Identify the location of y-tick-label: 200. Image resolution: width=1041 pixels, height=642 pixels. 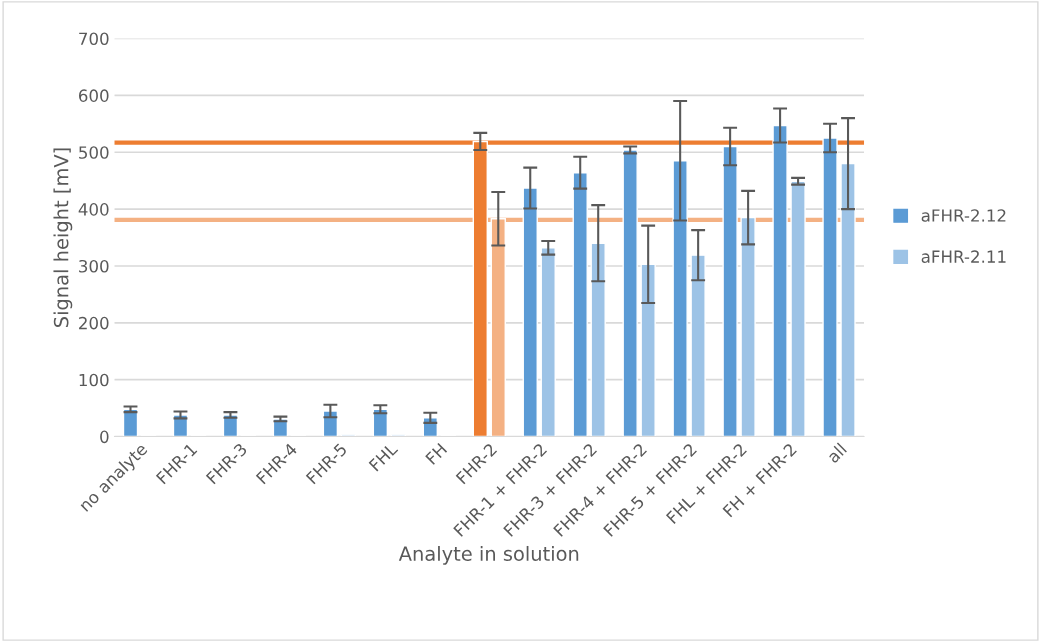
(94, 323).